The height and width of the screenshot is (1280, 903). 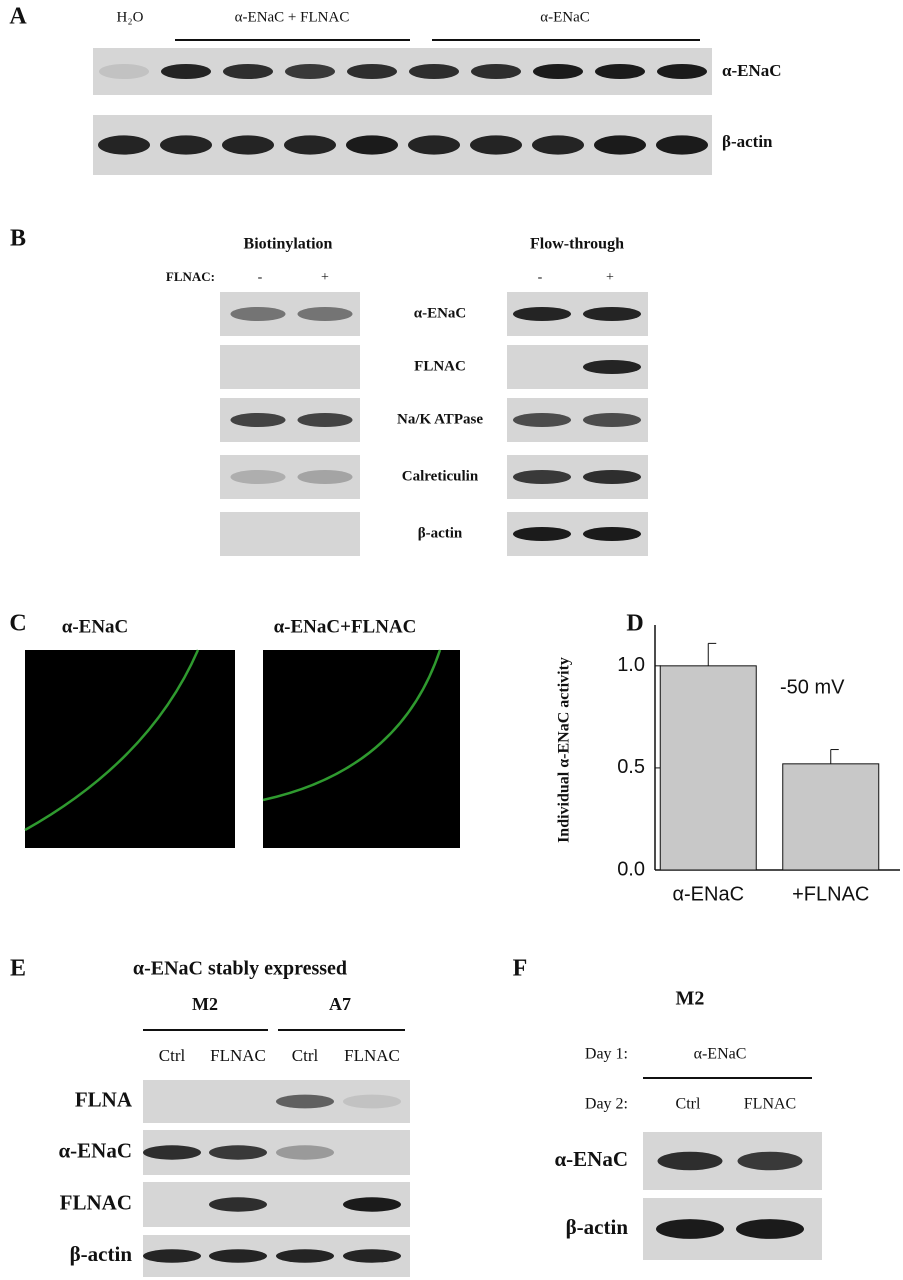 I want to click on label: FLNAC:, so click(x=190, y=276).